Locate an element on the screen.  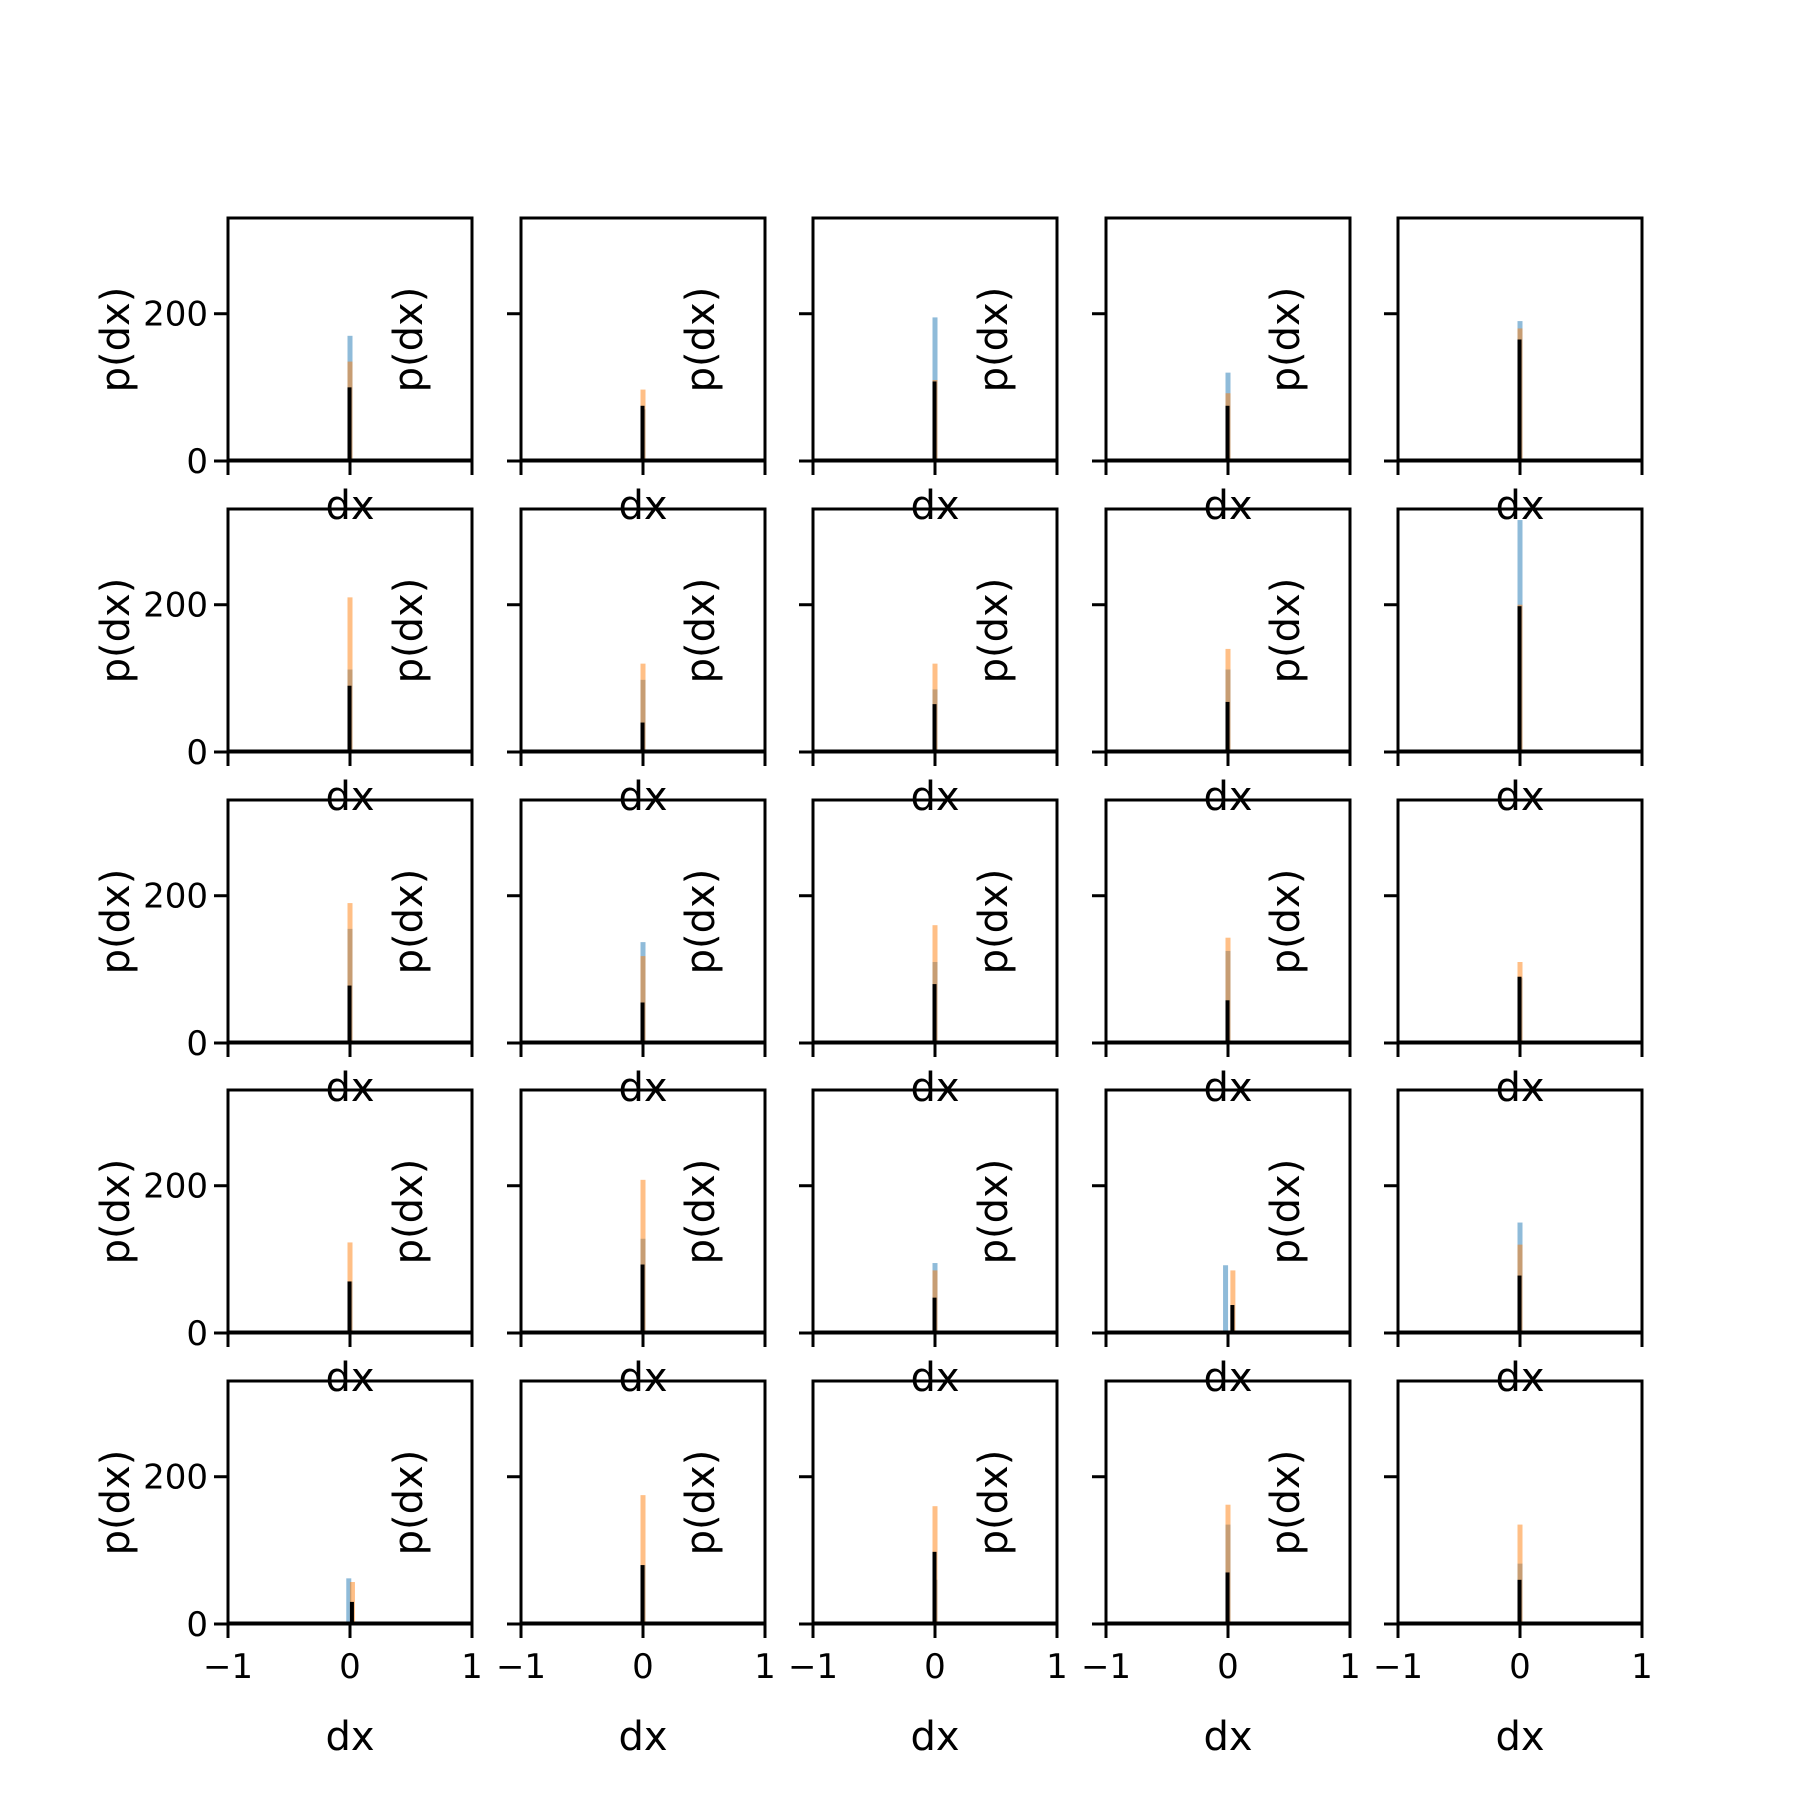
subplot-r2-c3: dx p(dx) is located at coordinates (868, 663).